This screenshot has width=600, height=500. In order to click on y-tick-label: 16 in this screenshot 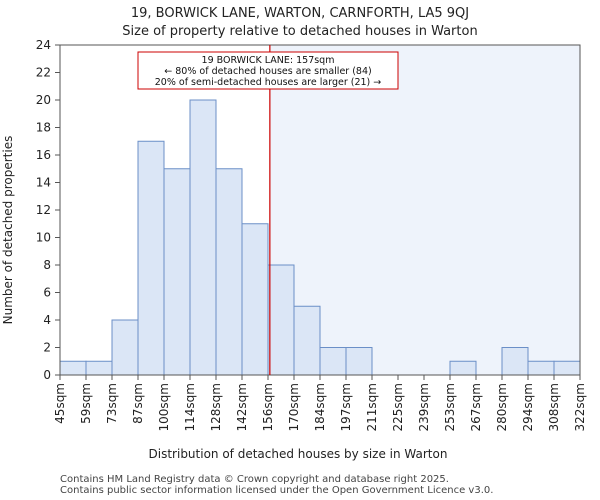, I will do `click(43, 155)`.